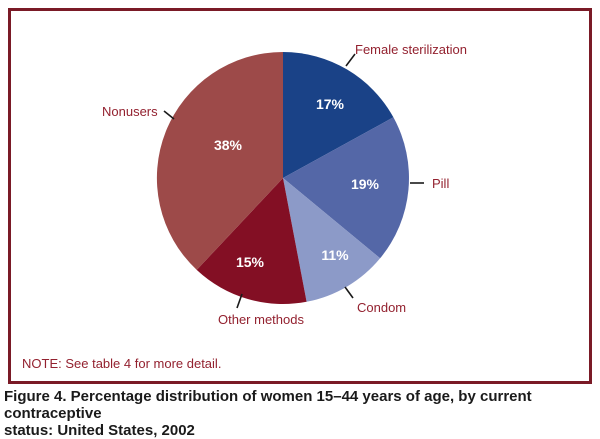  I want to click on pie-slice-pill, so click(346, 188).